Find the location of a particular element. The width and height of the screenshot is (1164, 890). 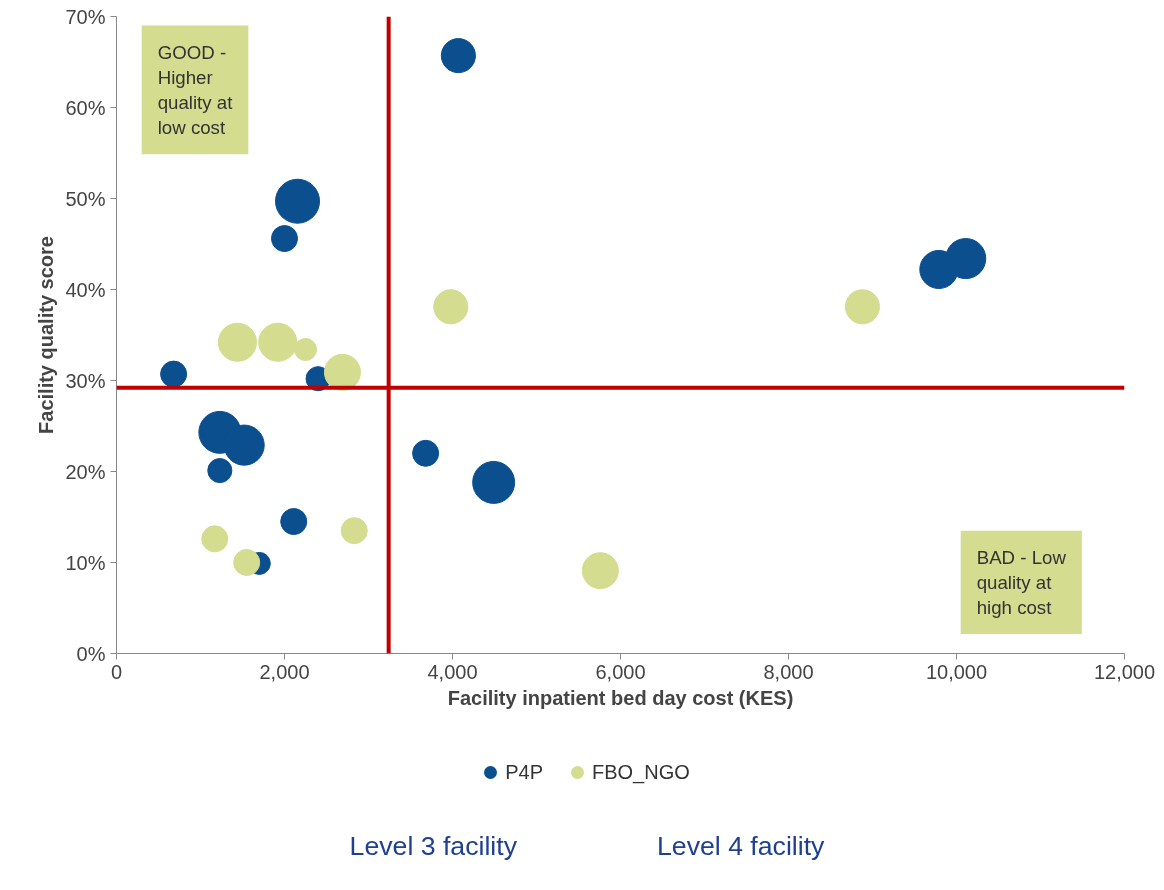

x-tick-label: 6,000 is located at coordinates (620, 671).